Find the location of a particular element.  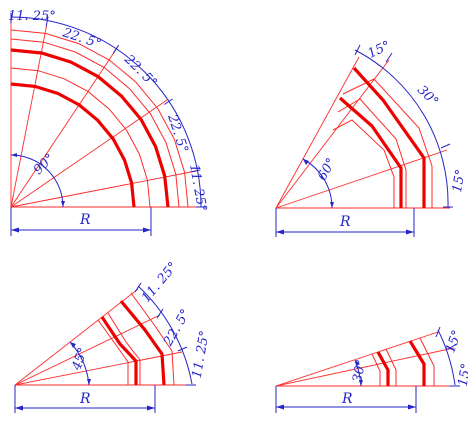

total-angle-label: 60° is located at coordinates (327, 169).